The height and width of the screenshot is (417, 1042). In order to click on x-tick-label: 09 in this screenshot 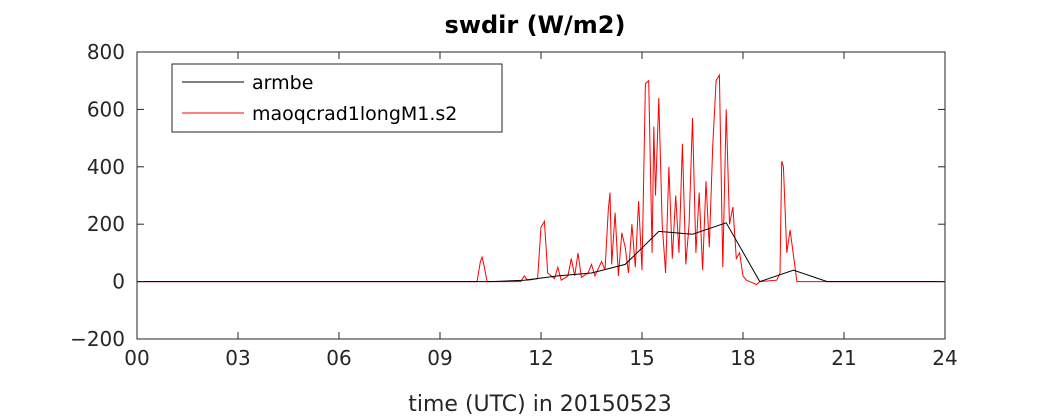, I will do `click(439, 358)`.